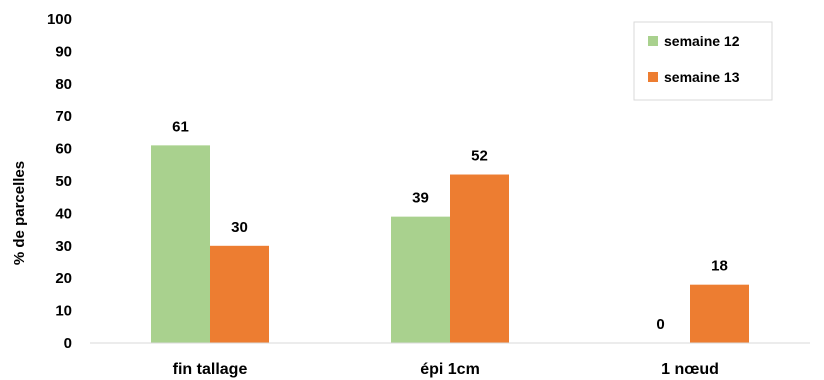  I want to click on x-tick-label: 1 nœud, so click(690, 369).